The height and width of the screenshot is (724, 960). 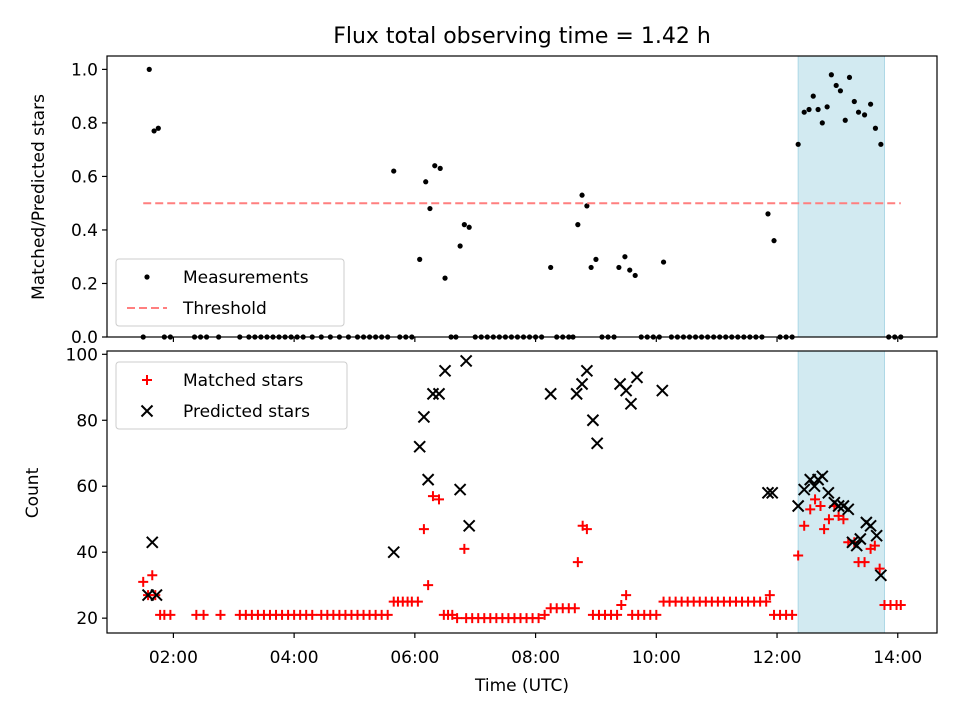 I want to click on legend-label: Matched stars, so click(x=243, y=381).